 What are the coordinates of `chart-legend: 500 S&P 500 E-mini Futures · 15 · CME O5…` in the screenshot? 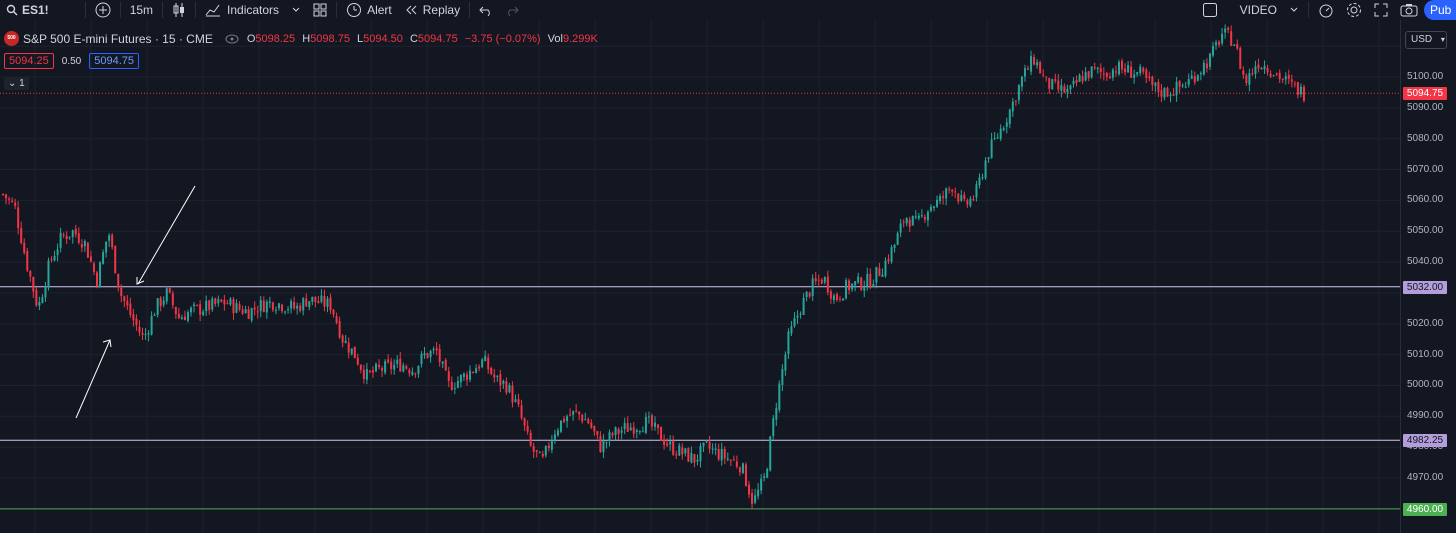 It's located at (303, 38).